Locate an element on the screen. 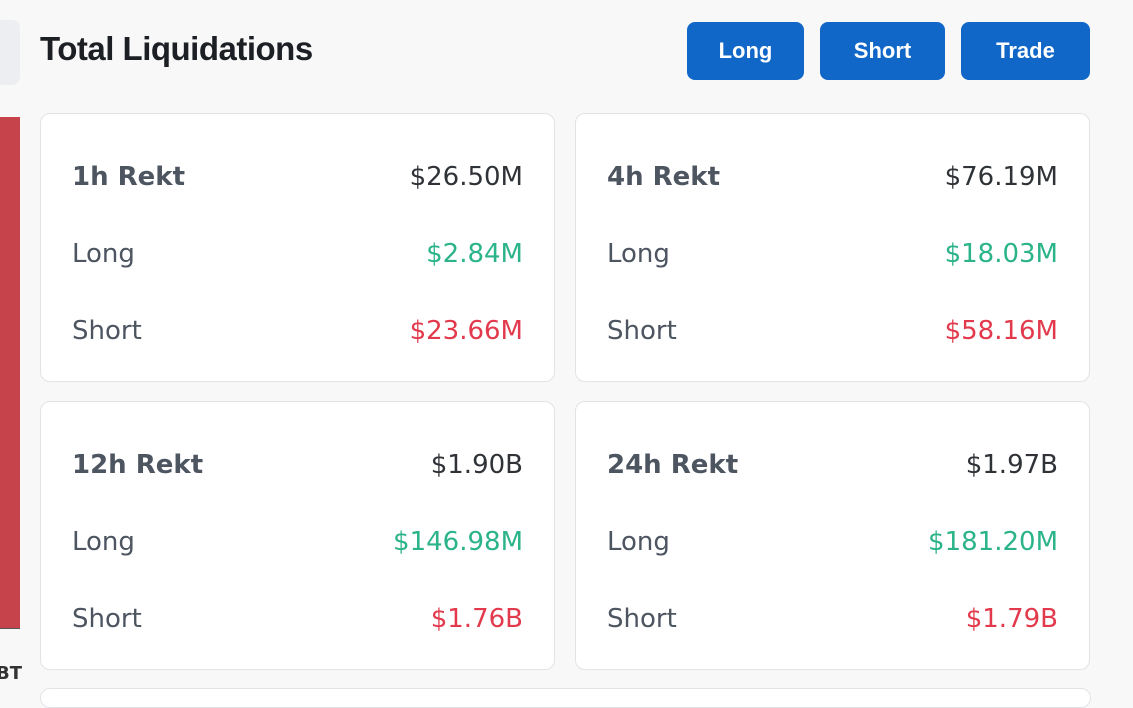 This screenshot has height=708, width=1133. stat-row: 1h Rekt $26.50M is located at coordinates (297, 177).